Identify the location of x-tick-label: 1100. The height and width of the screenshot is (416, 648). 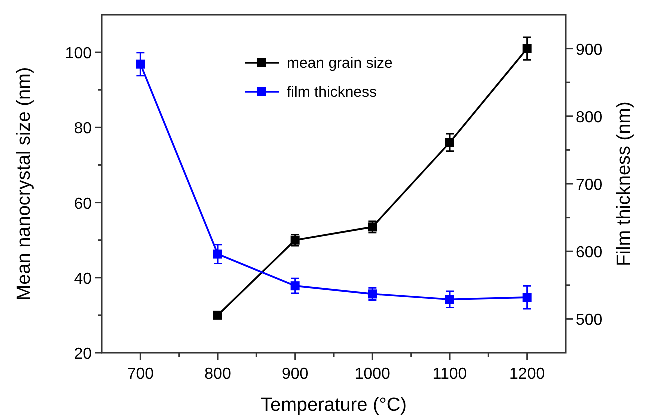
(450, 374).